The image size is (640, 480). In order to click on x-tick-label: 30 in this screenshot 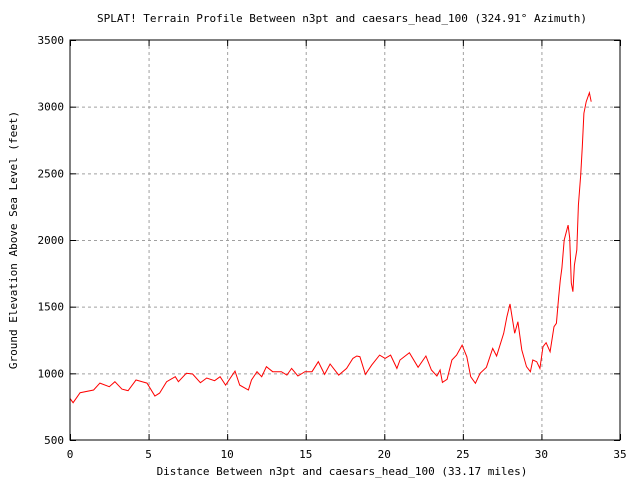, I will do `click(541, 454)`.